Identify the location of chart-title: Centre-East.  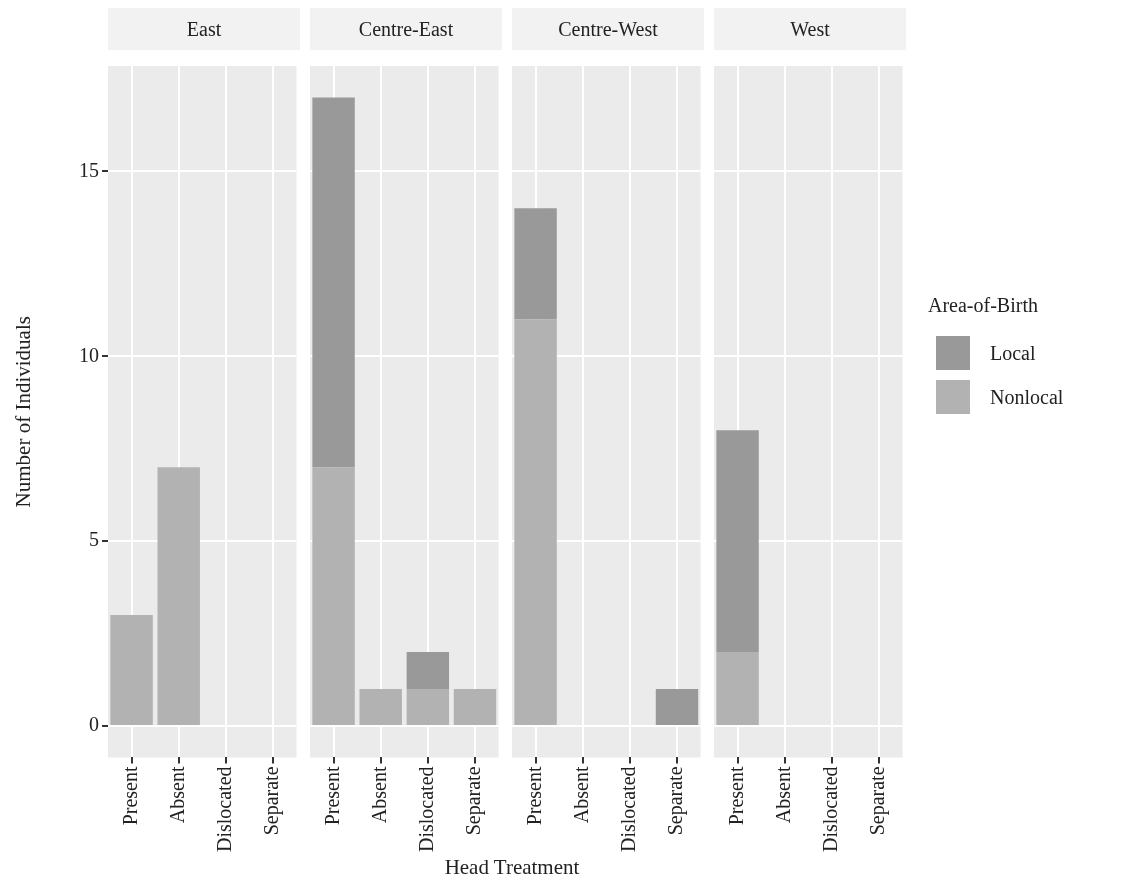
(406, 29).